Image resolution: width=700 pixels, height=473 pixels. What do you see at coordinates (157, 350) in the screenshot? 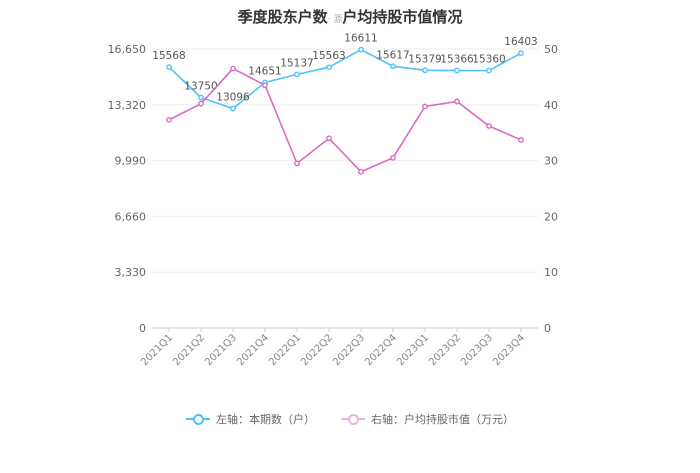
I see `x-tick-label: 2021Q1` at bounding box center [157, 350].